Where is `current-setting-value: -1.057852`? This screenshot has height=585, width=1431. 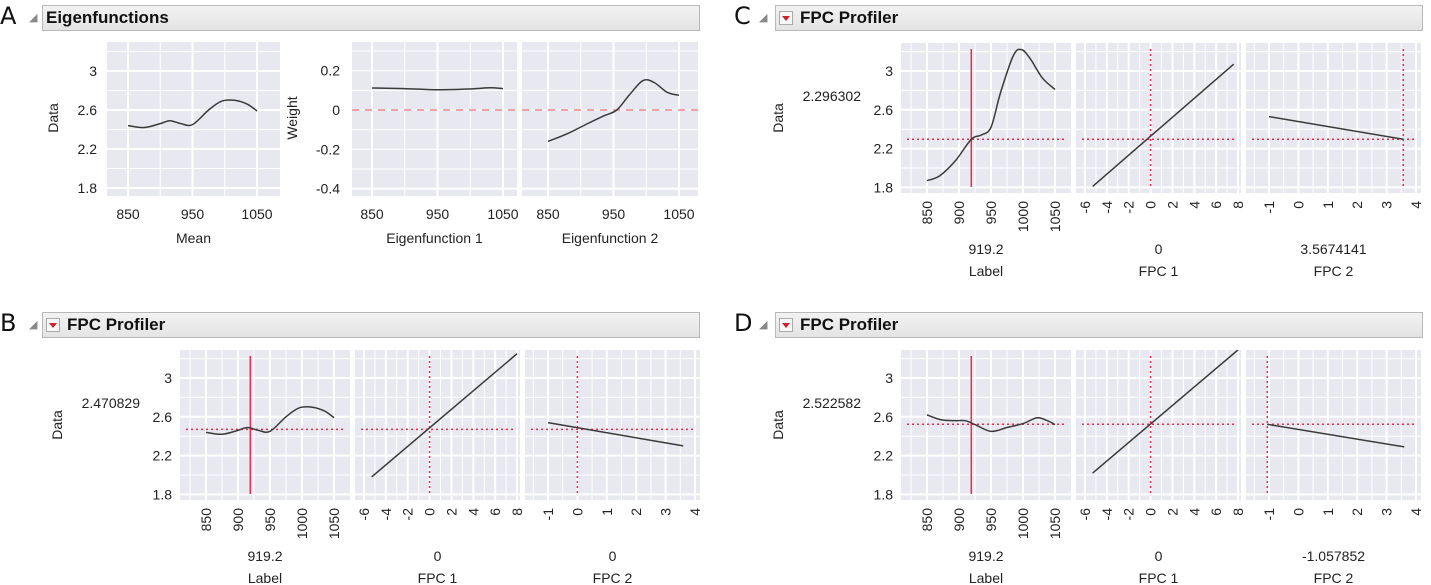 current-setting-value: -1.057852 is located at coordinates (1333, 556).